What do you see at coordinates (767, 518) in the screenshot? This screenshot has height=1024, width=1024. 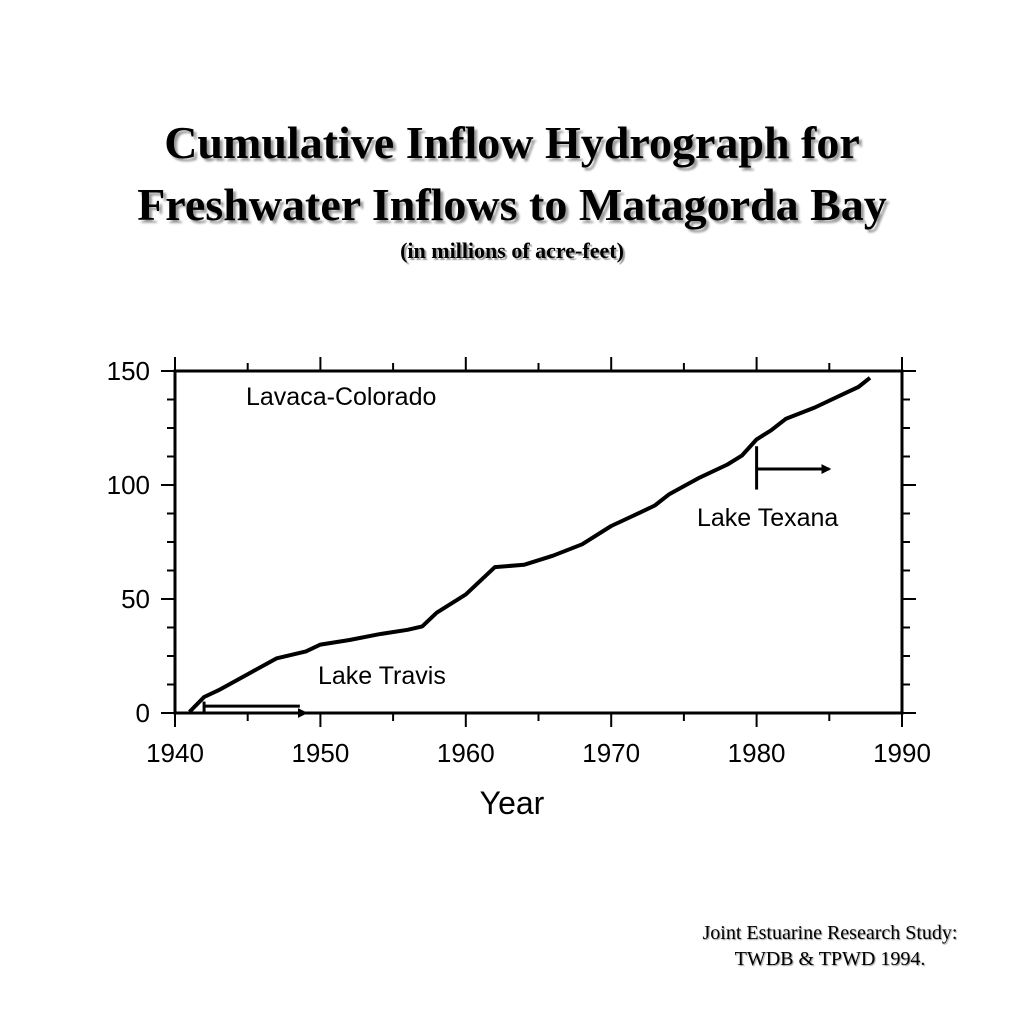 I see `lake-texana-label: Lake Texana` at bounding box center [767, 518].